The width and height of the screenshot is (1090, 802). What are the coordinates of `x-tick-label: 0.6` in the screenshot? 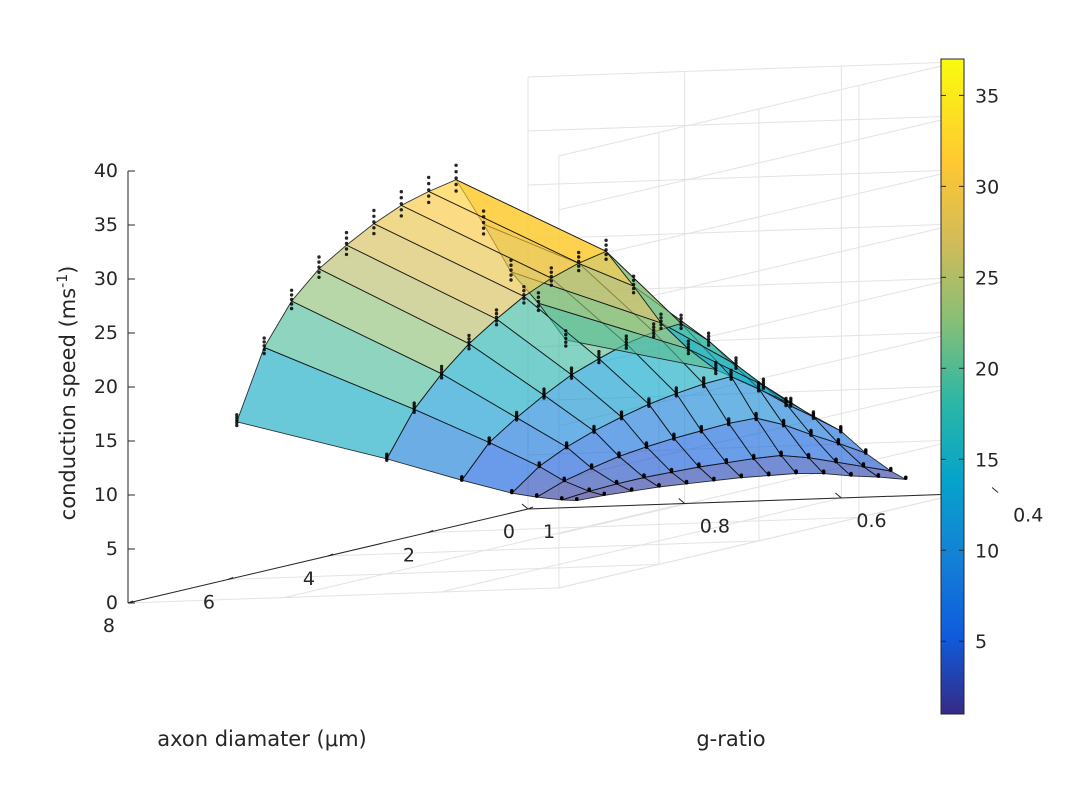 It's located at (871, 521).